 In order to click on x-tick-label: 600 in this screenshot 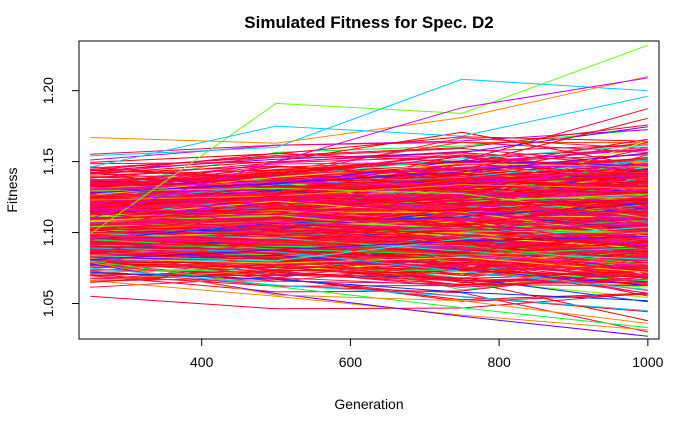, I will do `click(351, 362)`.